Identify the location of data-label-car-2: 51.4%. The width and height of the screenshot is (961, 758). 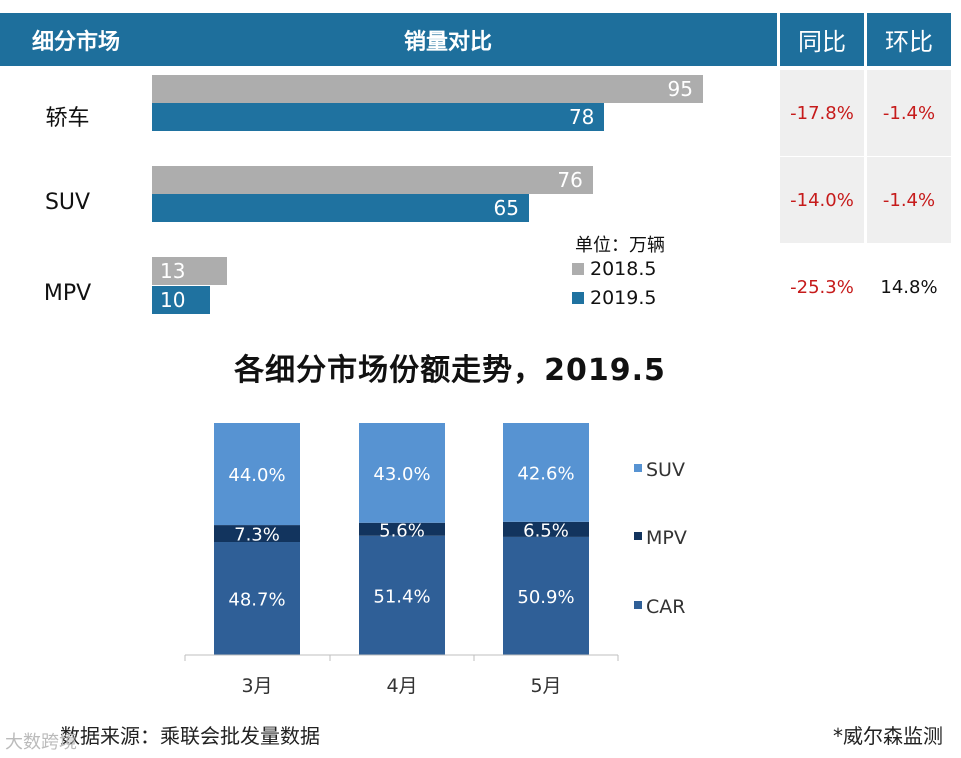
(401, 596).